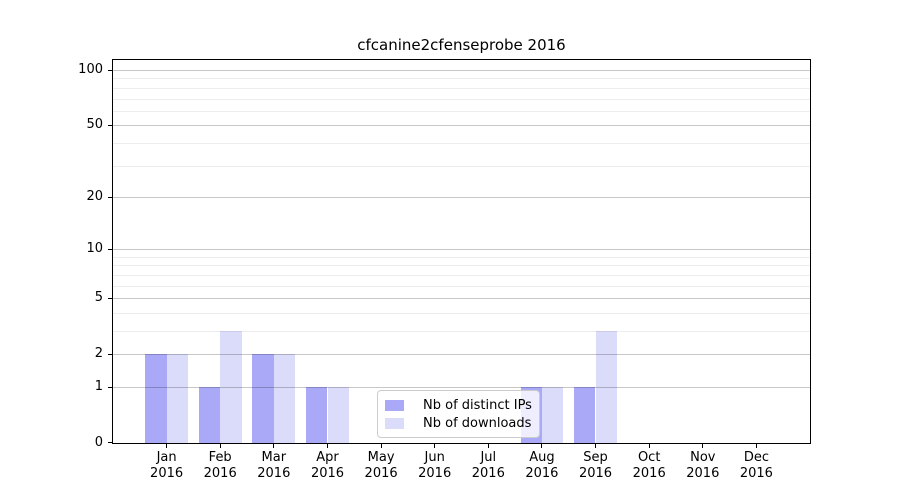  What do you see at coordinates (381, 446) in the screenshot?
I see `x-tick-mark-may` at bounding box center [381, 446].